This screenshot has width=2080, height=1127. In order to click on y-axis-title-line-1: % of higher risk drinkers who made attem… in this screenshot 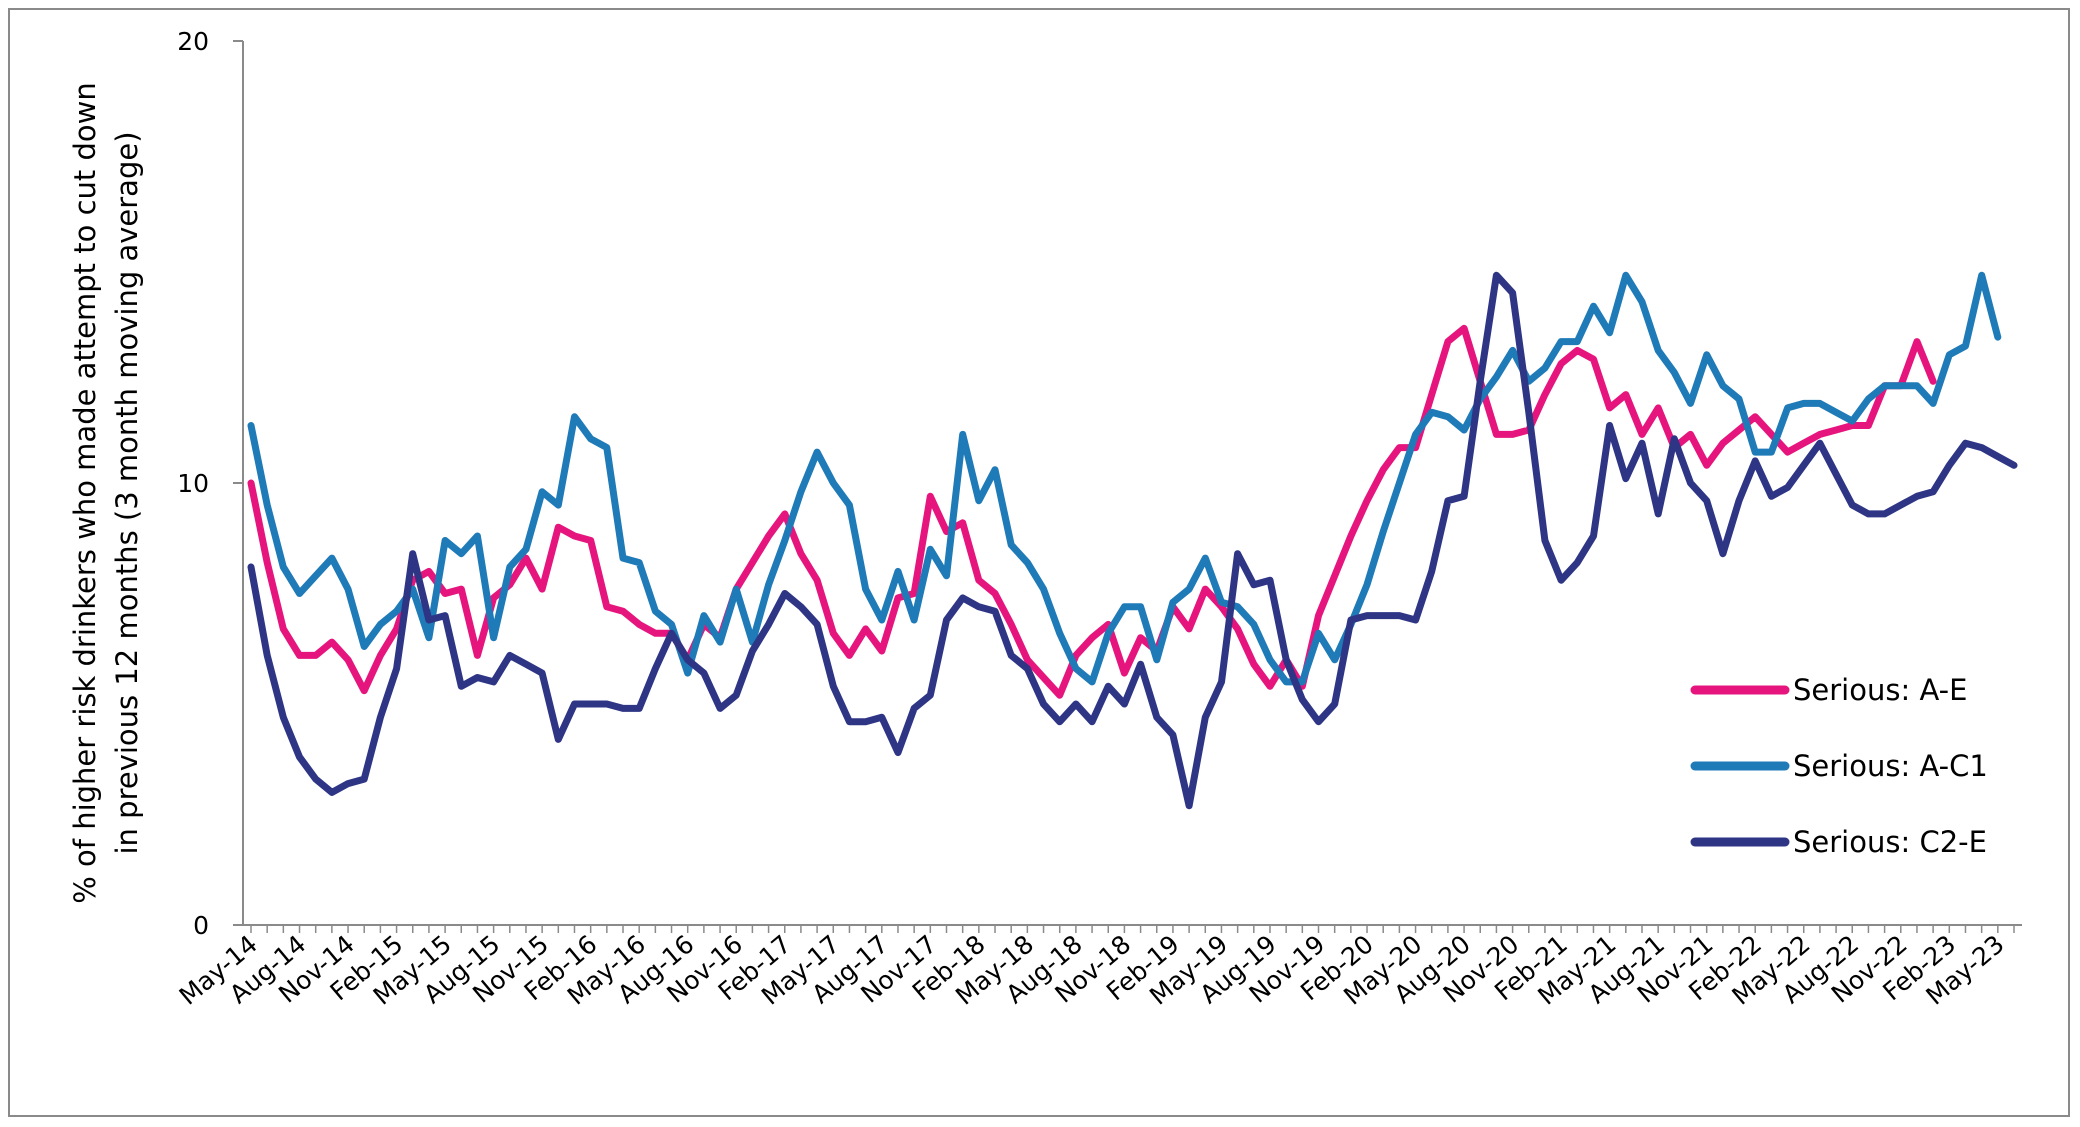, I will do `click(85, 493)`.